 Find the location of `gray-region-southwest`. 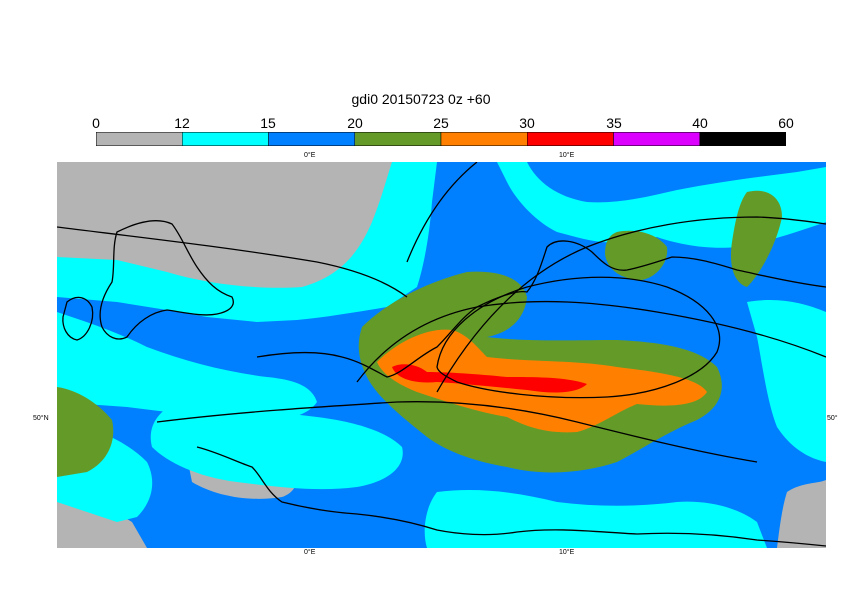

gray-region-southwest is located at coordinates (102, 522).